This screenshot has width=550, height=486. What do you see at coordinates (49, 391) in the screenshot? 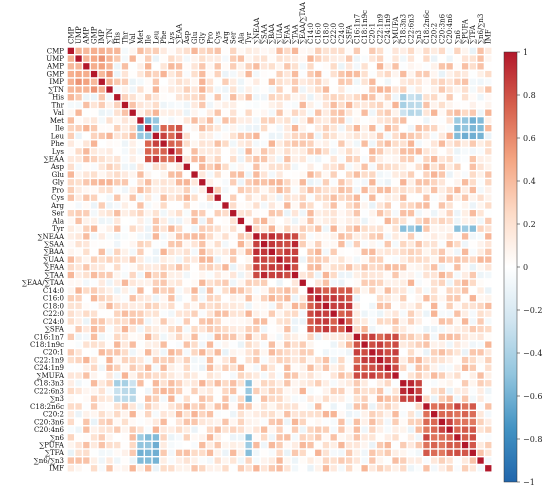
I see `row-label: C22:6n3` at bounding box center [49, 391].